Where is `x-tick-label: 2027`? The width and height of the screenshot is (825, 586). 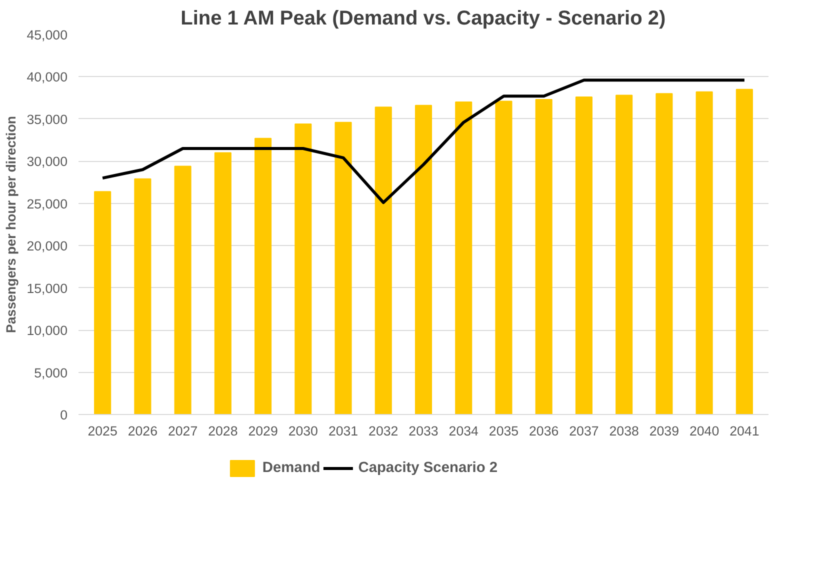
x-tick-label: 2027 is located at coordinates (183, 431).